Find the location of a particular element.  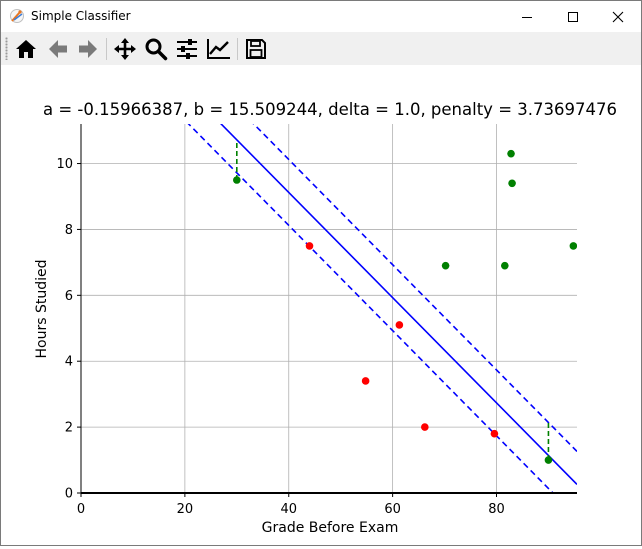

maximize-button is located at coordinates (573, 16).